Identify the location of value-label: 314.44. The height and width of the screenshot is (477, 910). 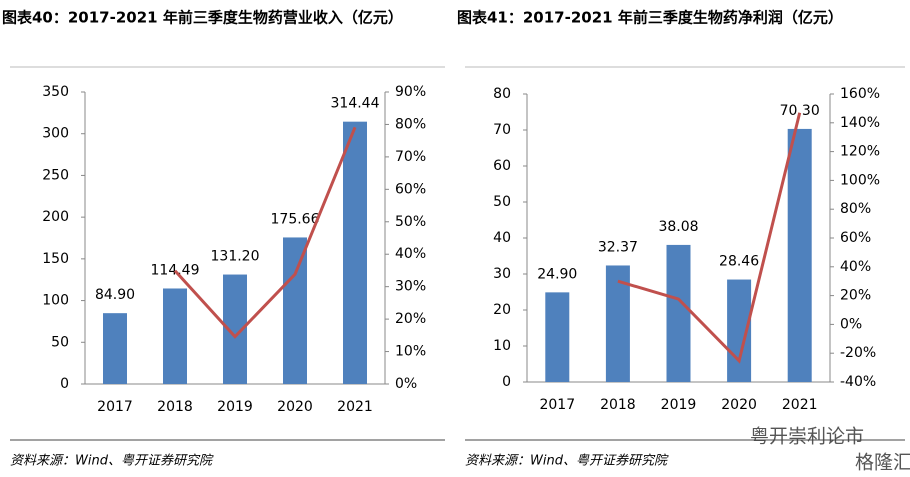
(355, 104).